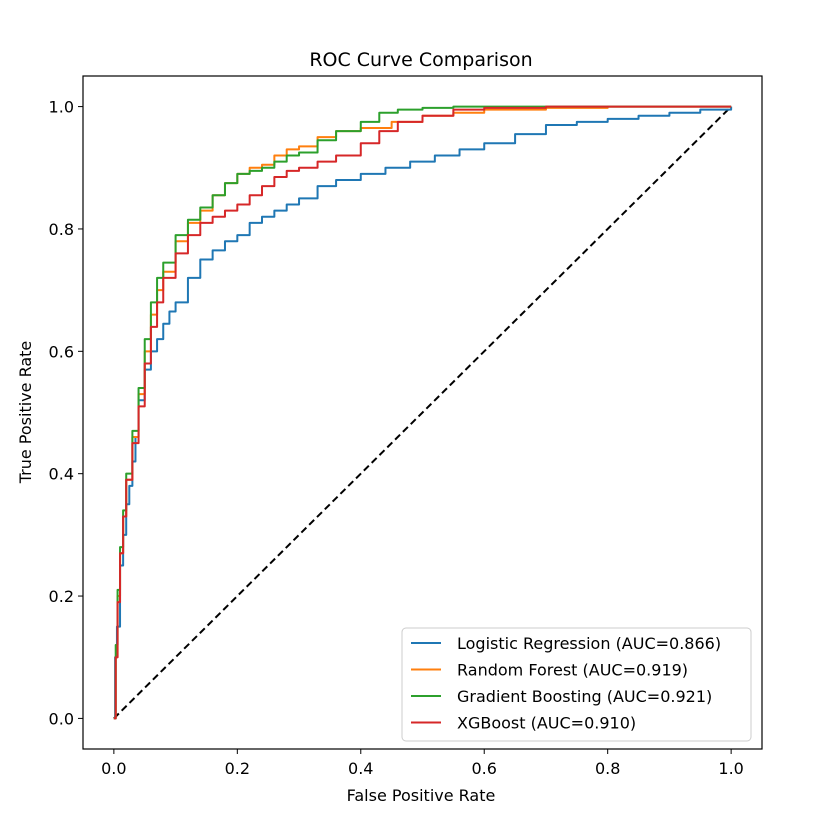  What do you see at coordinates (572, 670) in the screenshot?
I see `legend-label-2: Random Forest (AUC=0.919)` at bounding box center [572, 670].